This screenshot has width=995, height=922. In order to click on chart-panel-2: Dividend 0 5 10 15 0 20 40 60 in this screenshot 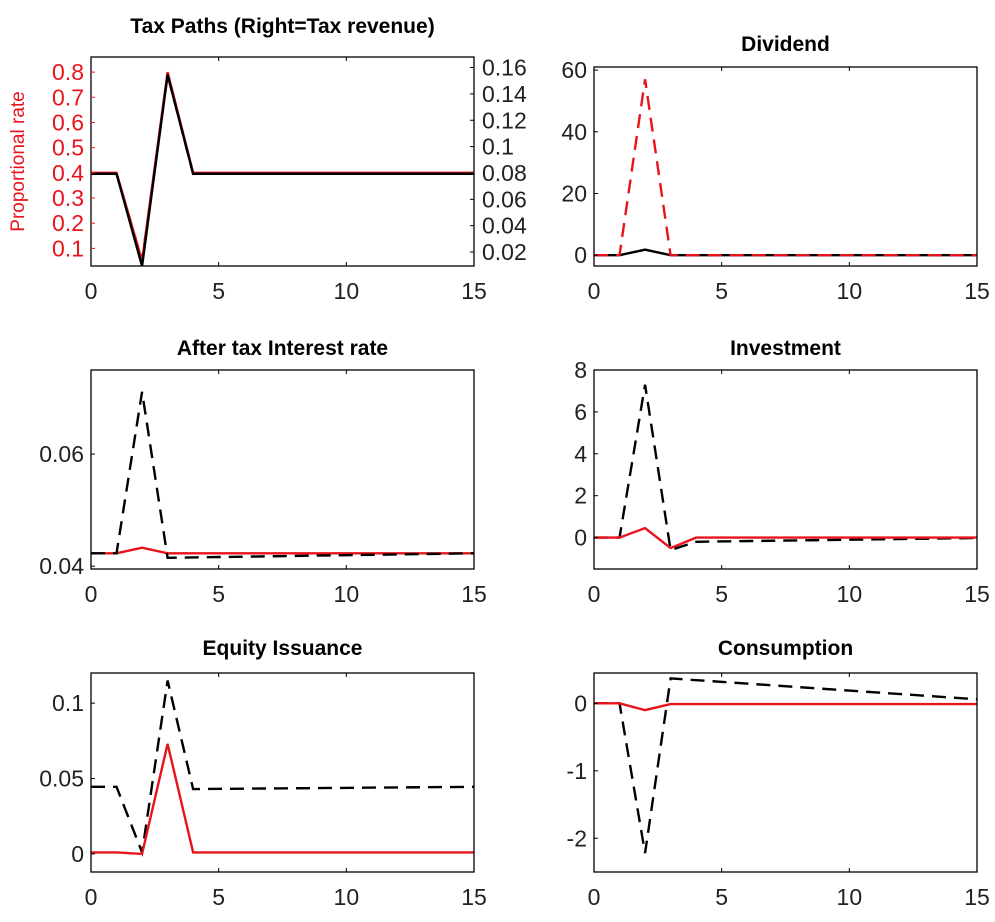, I will do `click(775, 168)`.